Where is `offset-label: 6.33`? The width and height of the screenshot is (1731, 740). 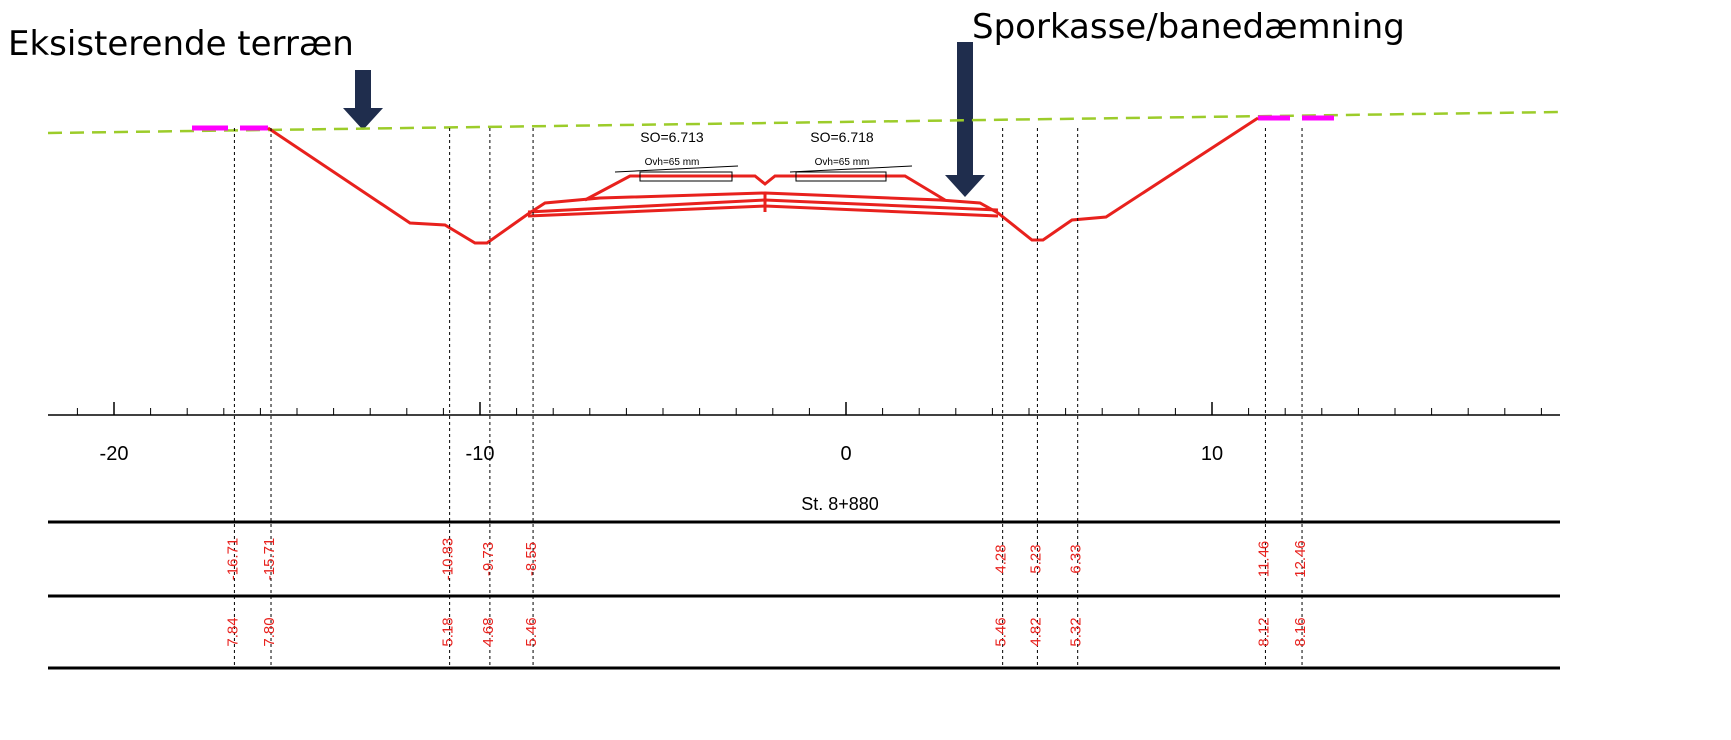 offset-label: 6.33 is located at coordinates (1076, 558).